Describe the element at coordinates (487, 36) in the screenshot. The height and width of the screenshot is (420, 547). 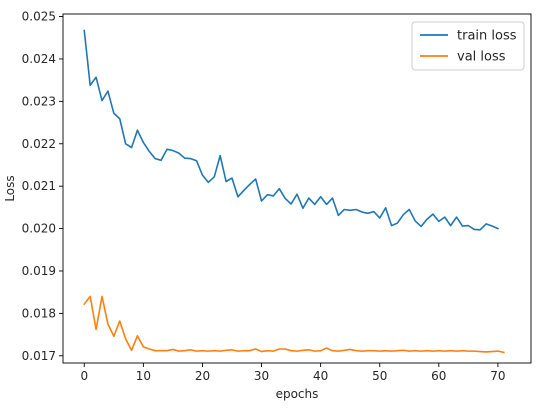
I see `legend-label: train loss` at that location.